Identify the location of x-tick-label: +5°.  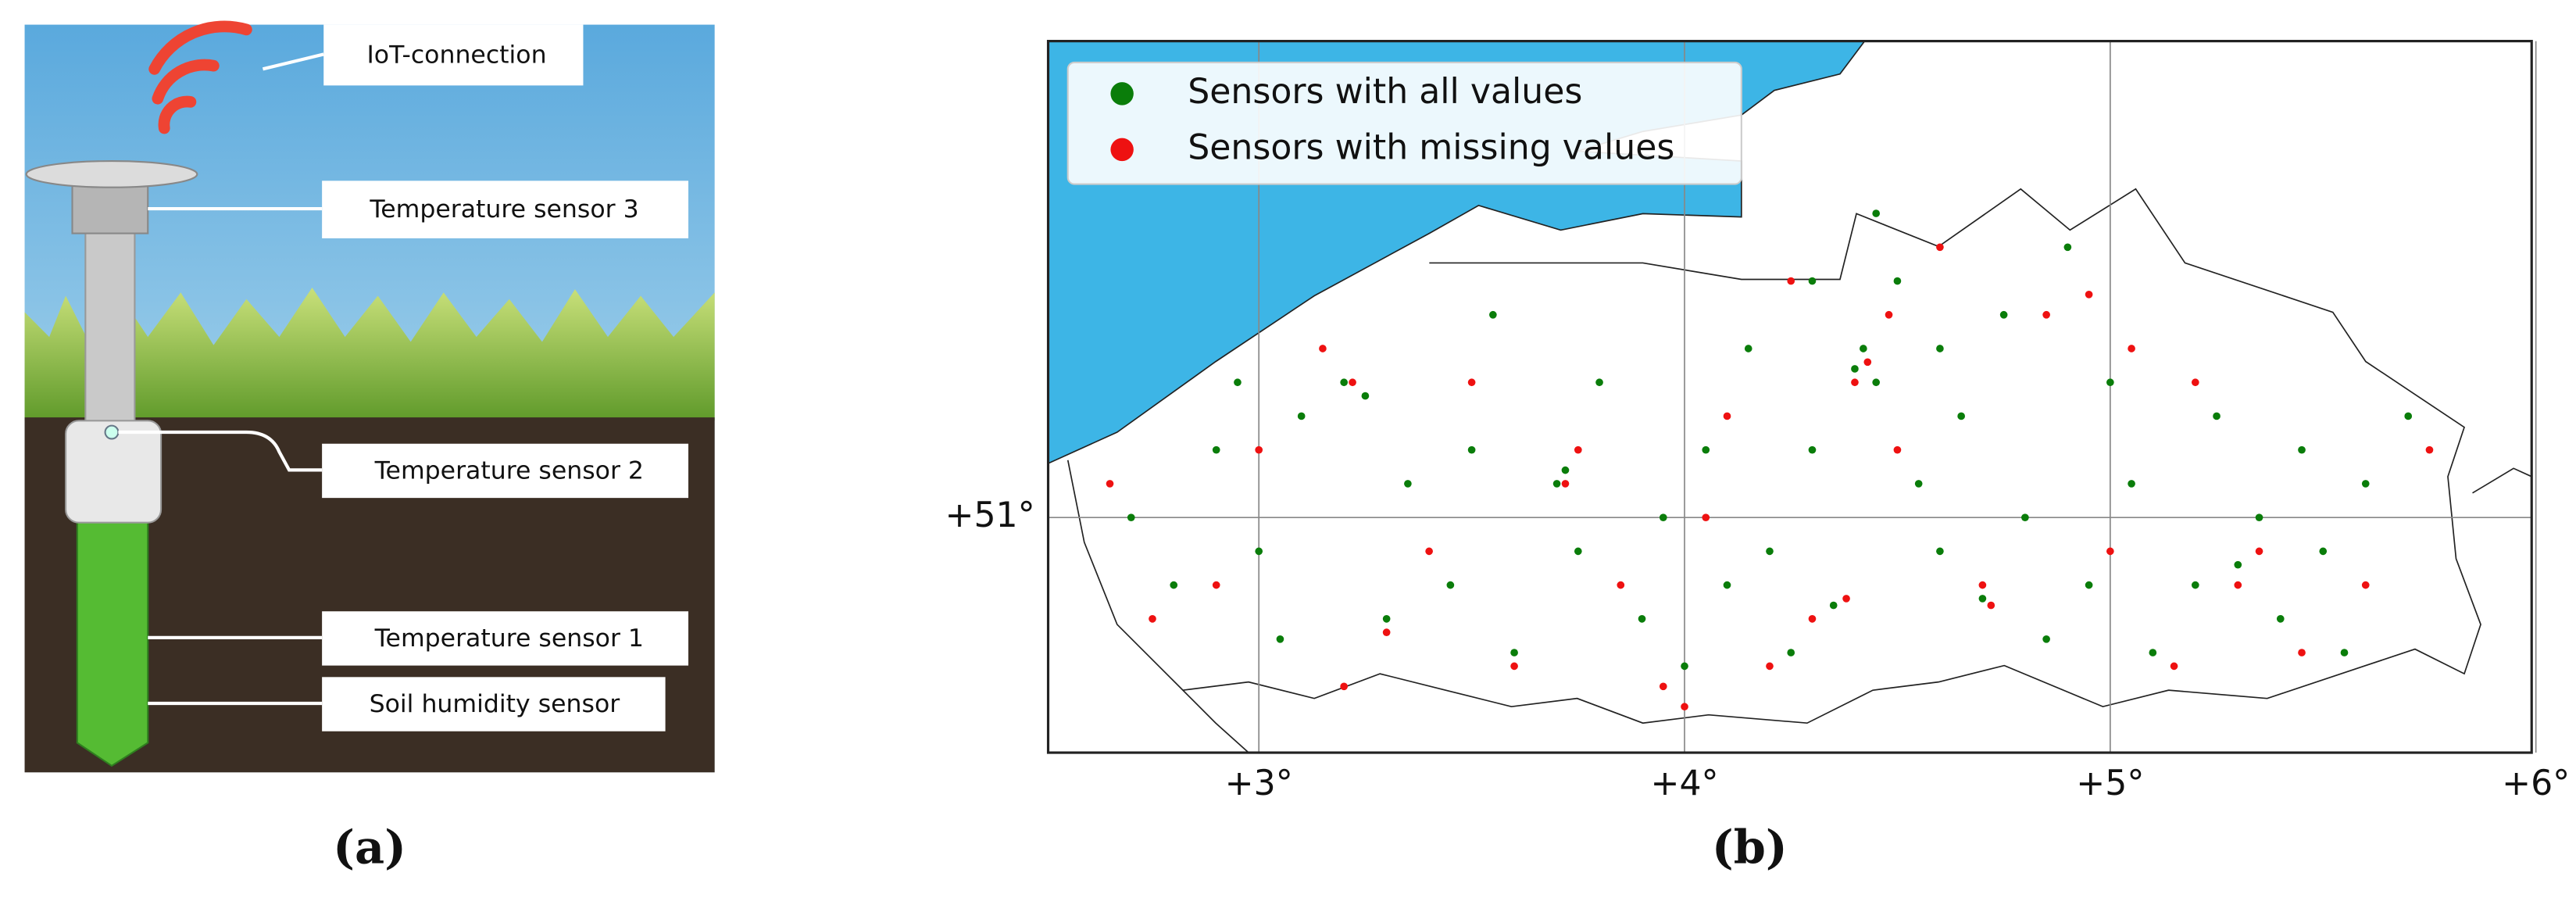
(2110, 783).